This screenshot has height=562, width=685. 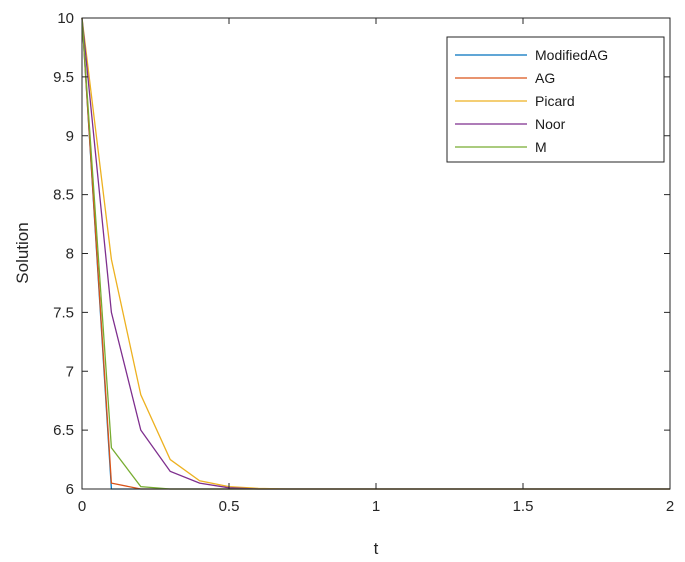 What do you see at coordinates (70, 371) in the screenshot?
I see `y-tick-label: 7` at bounding box center [70, 371].